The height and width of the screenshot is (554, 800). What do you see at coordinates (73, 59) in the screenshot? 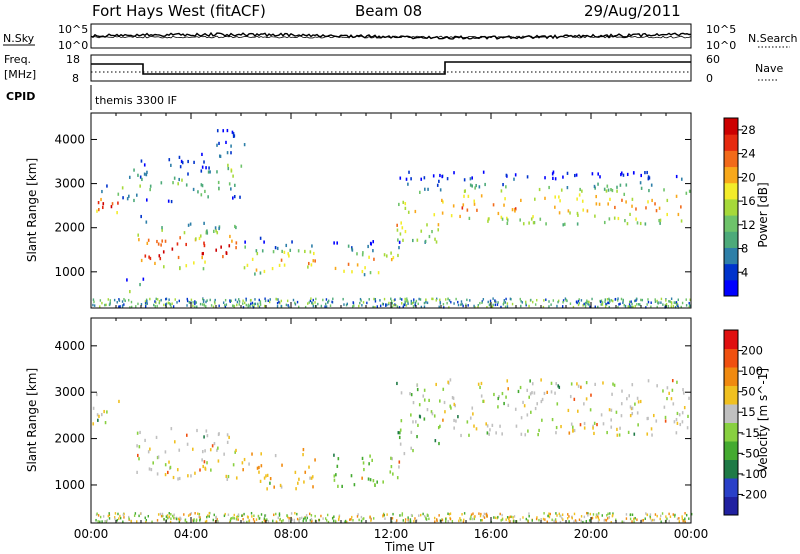
I see `freq-tick-high: 18` at bounding box center [73, 59].